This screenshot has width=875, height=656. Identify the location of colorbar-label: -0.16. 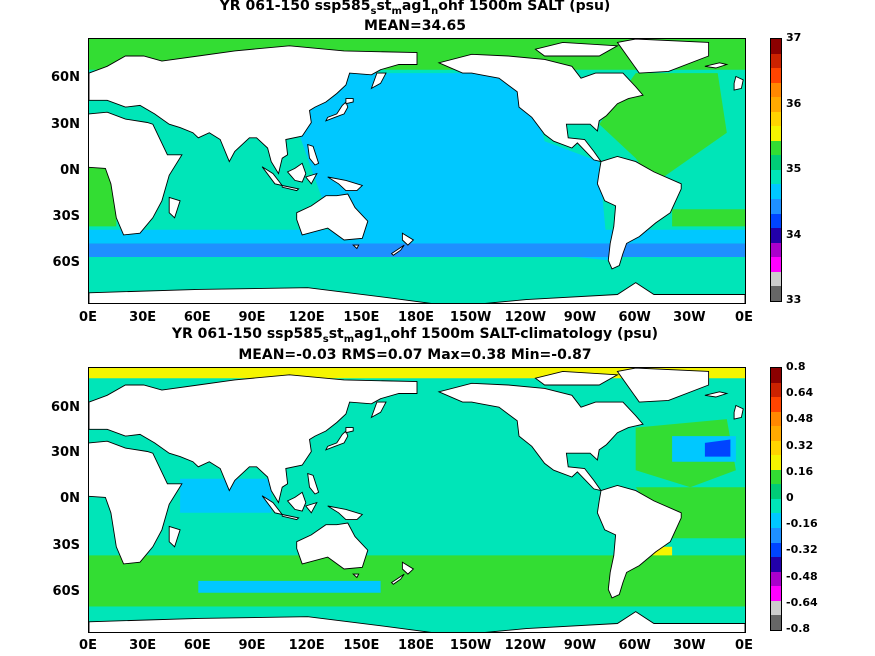
(802, 524).